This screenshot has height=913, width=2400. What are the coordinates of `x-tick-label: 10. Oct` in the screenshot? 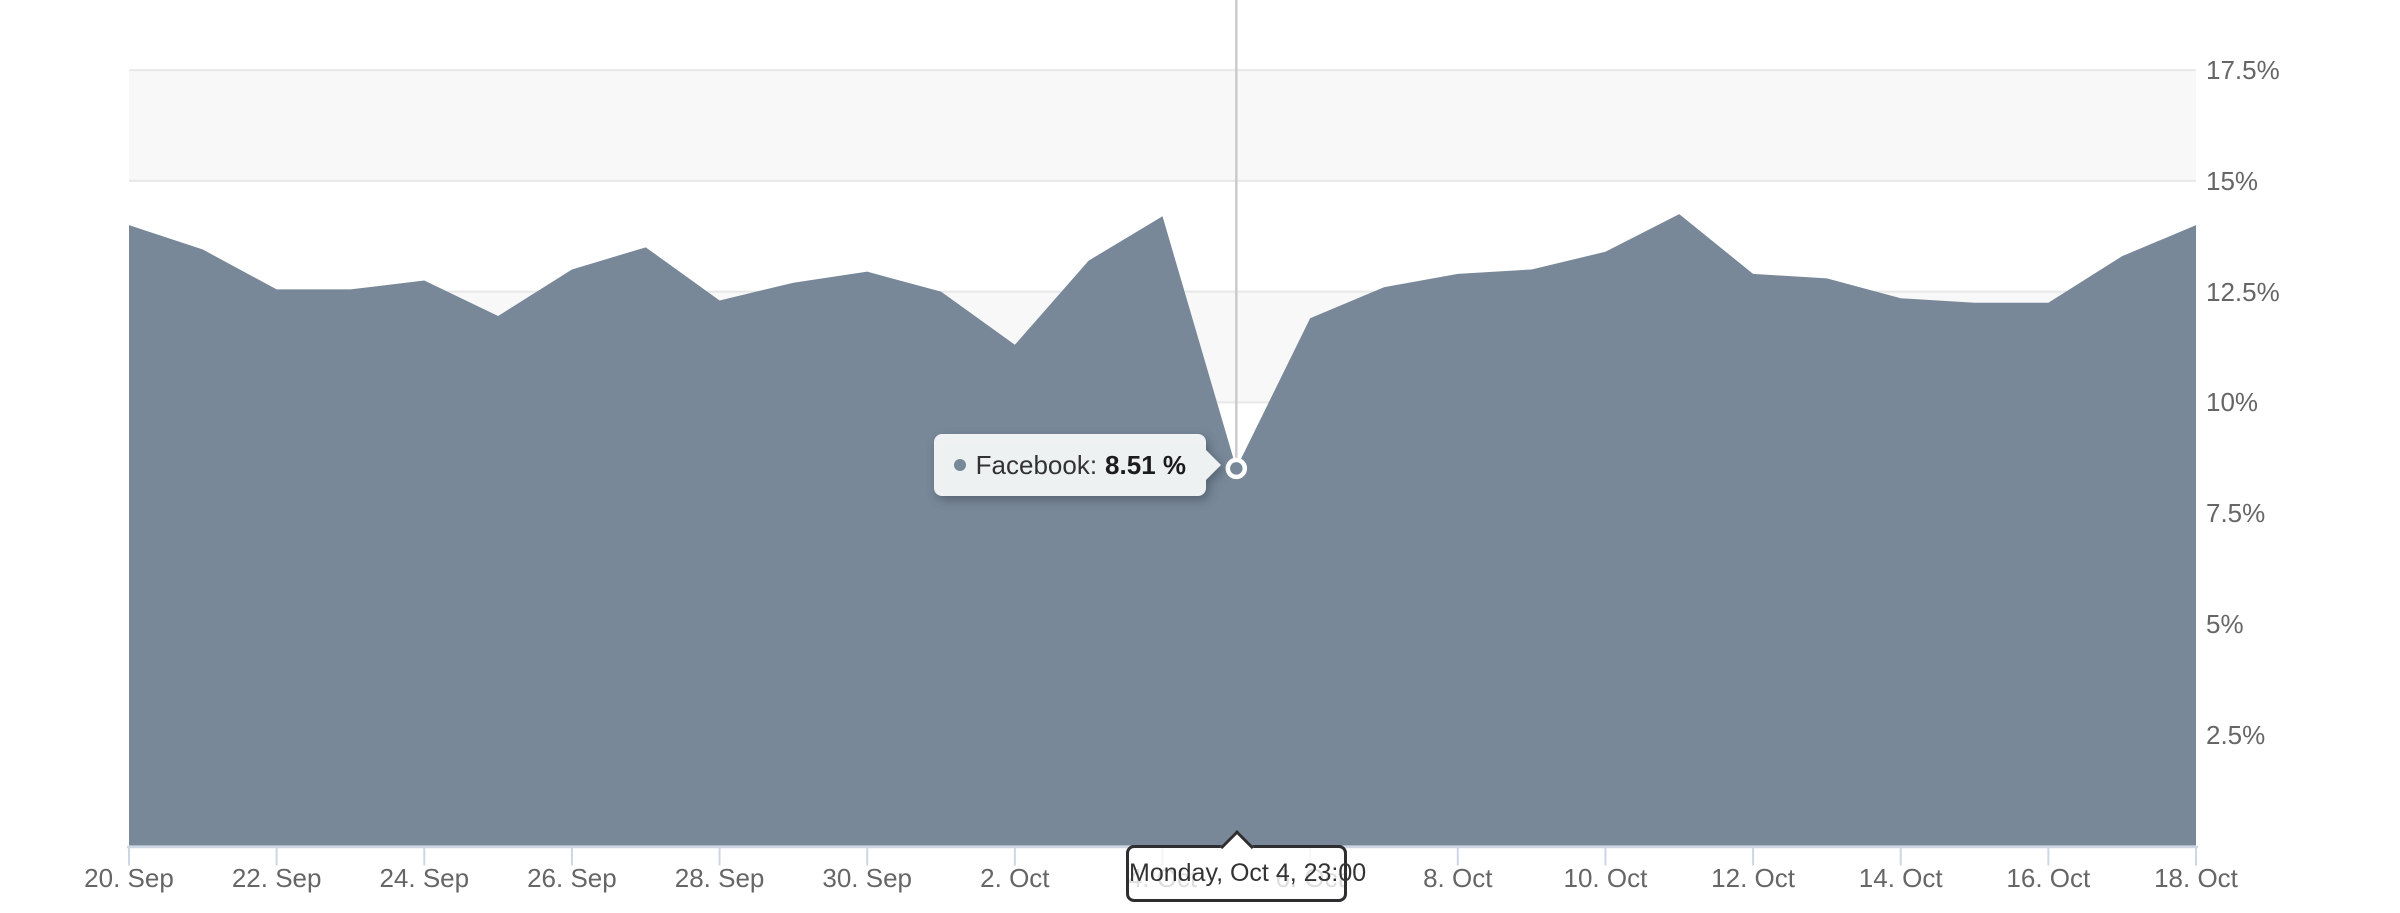 It's located at (1605, 878).